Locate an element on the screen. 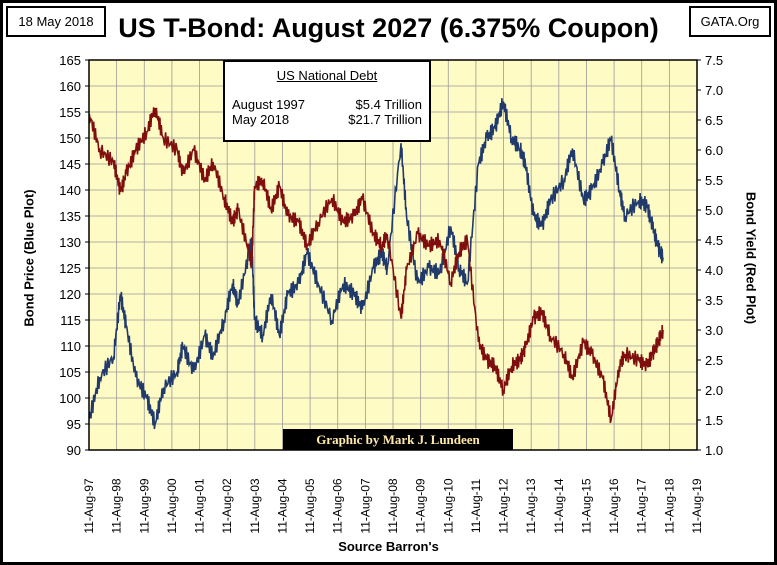 Image resolution: width=777 pixels, height=565 pixels. y2-tick-label: 1.0 is located at coordinates (714, 450).